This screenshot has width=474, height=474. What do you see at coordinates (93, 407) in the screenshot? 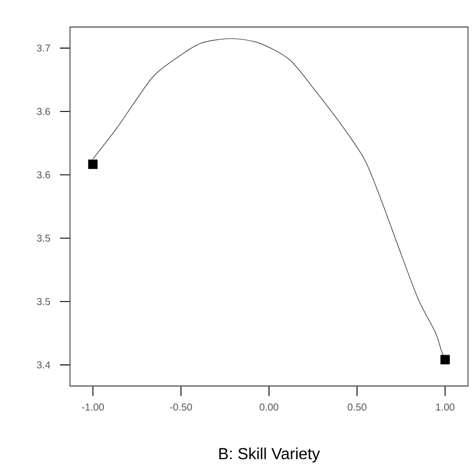
I see `x-tick-label: -1.00` at bounding box center [93, 407].